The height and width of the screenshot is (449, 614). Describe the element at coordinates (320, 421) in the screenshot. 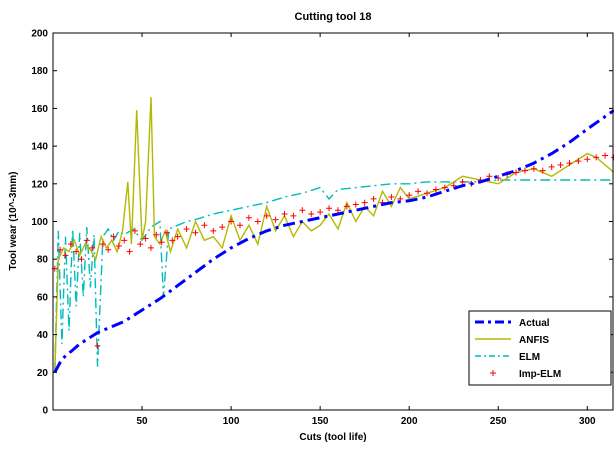

I see `x-tick-label: 150` at that location.